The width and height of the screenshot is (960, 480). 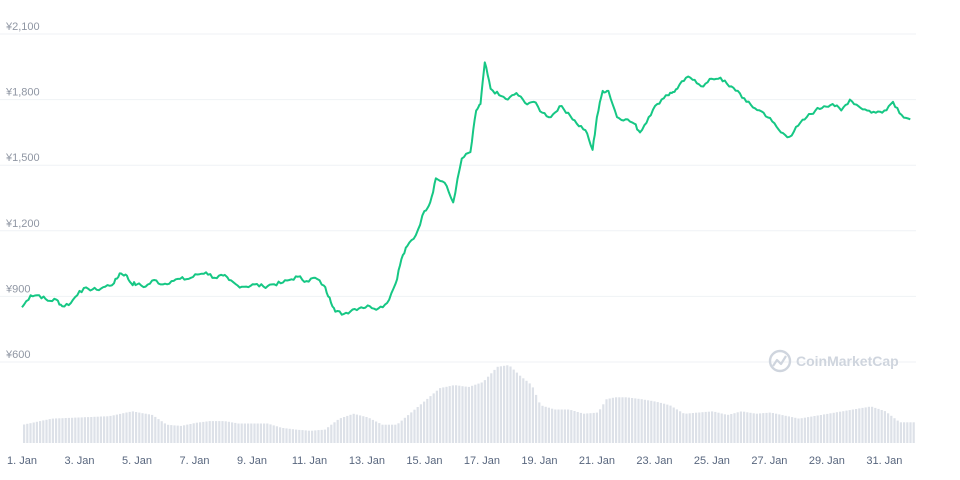 I want to click on x-tick-label: 3. Jan, so click(x=80, y=461).